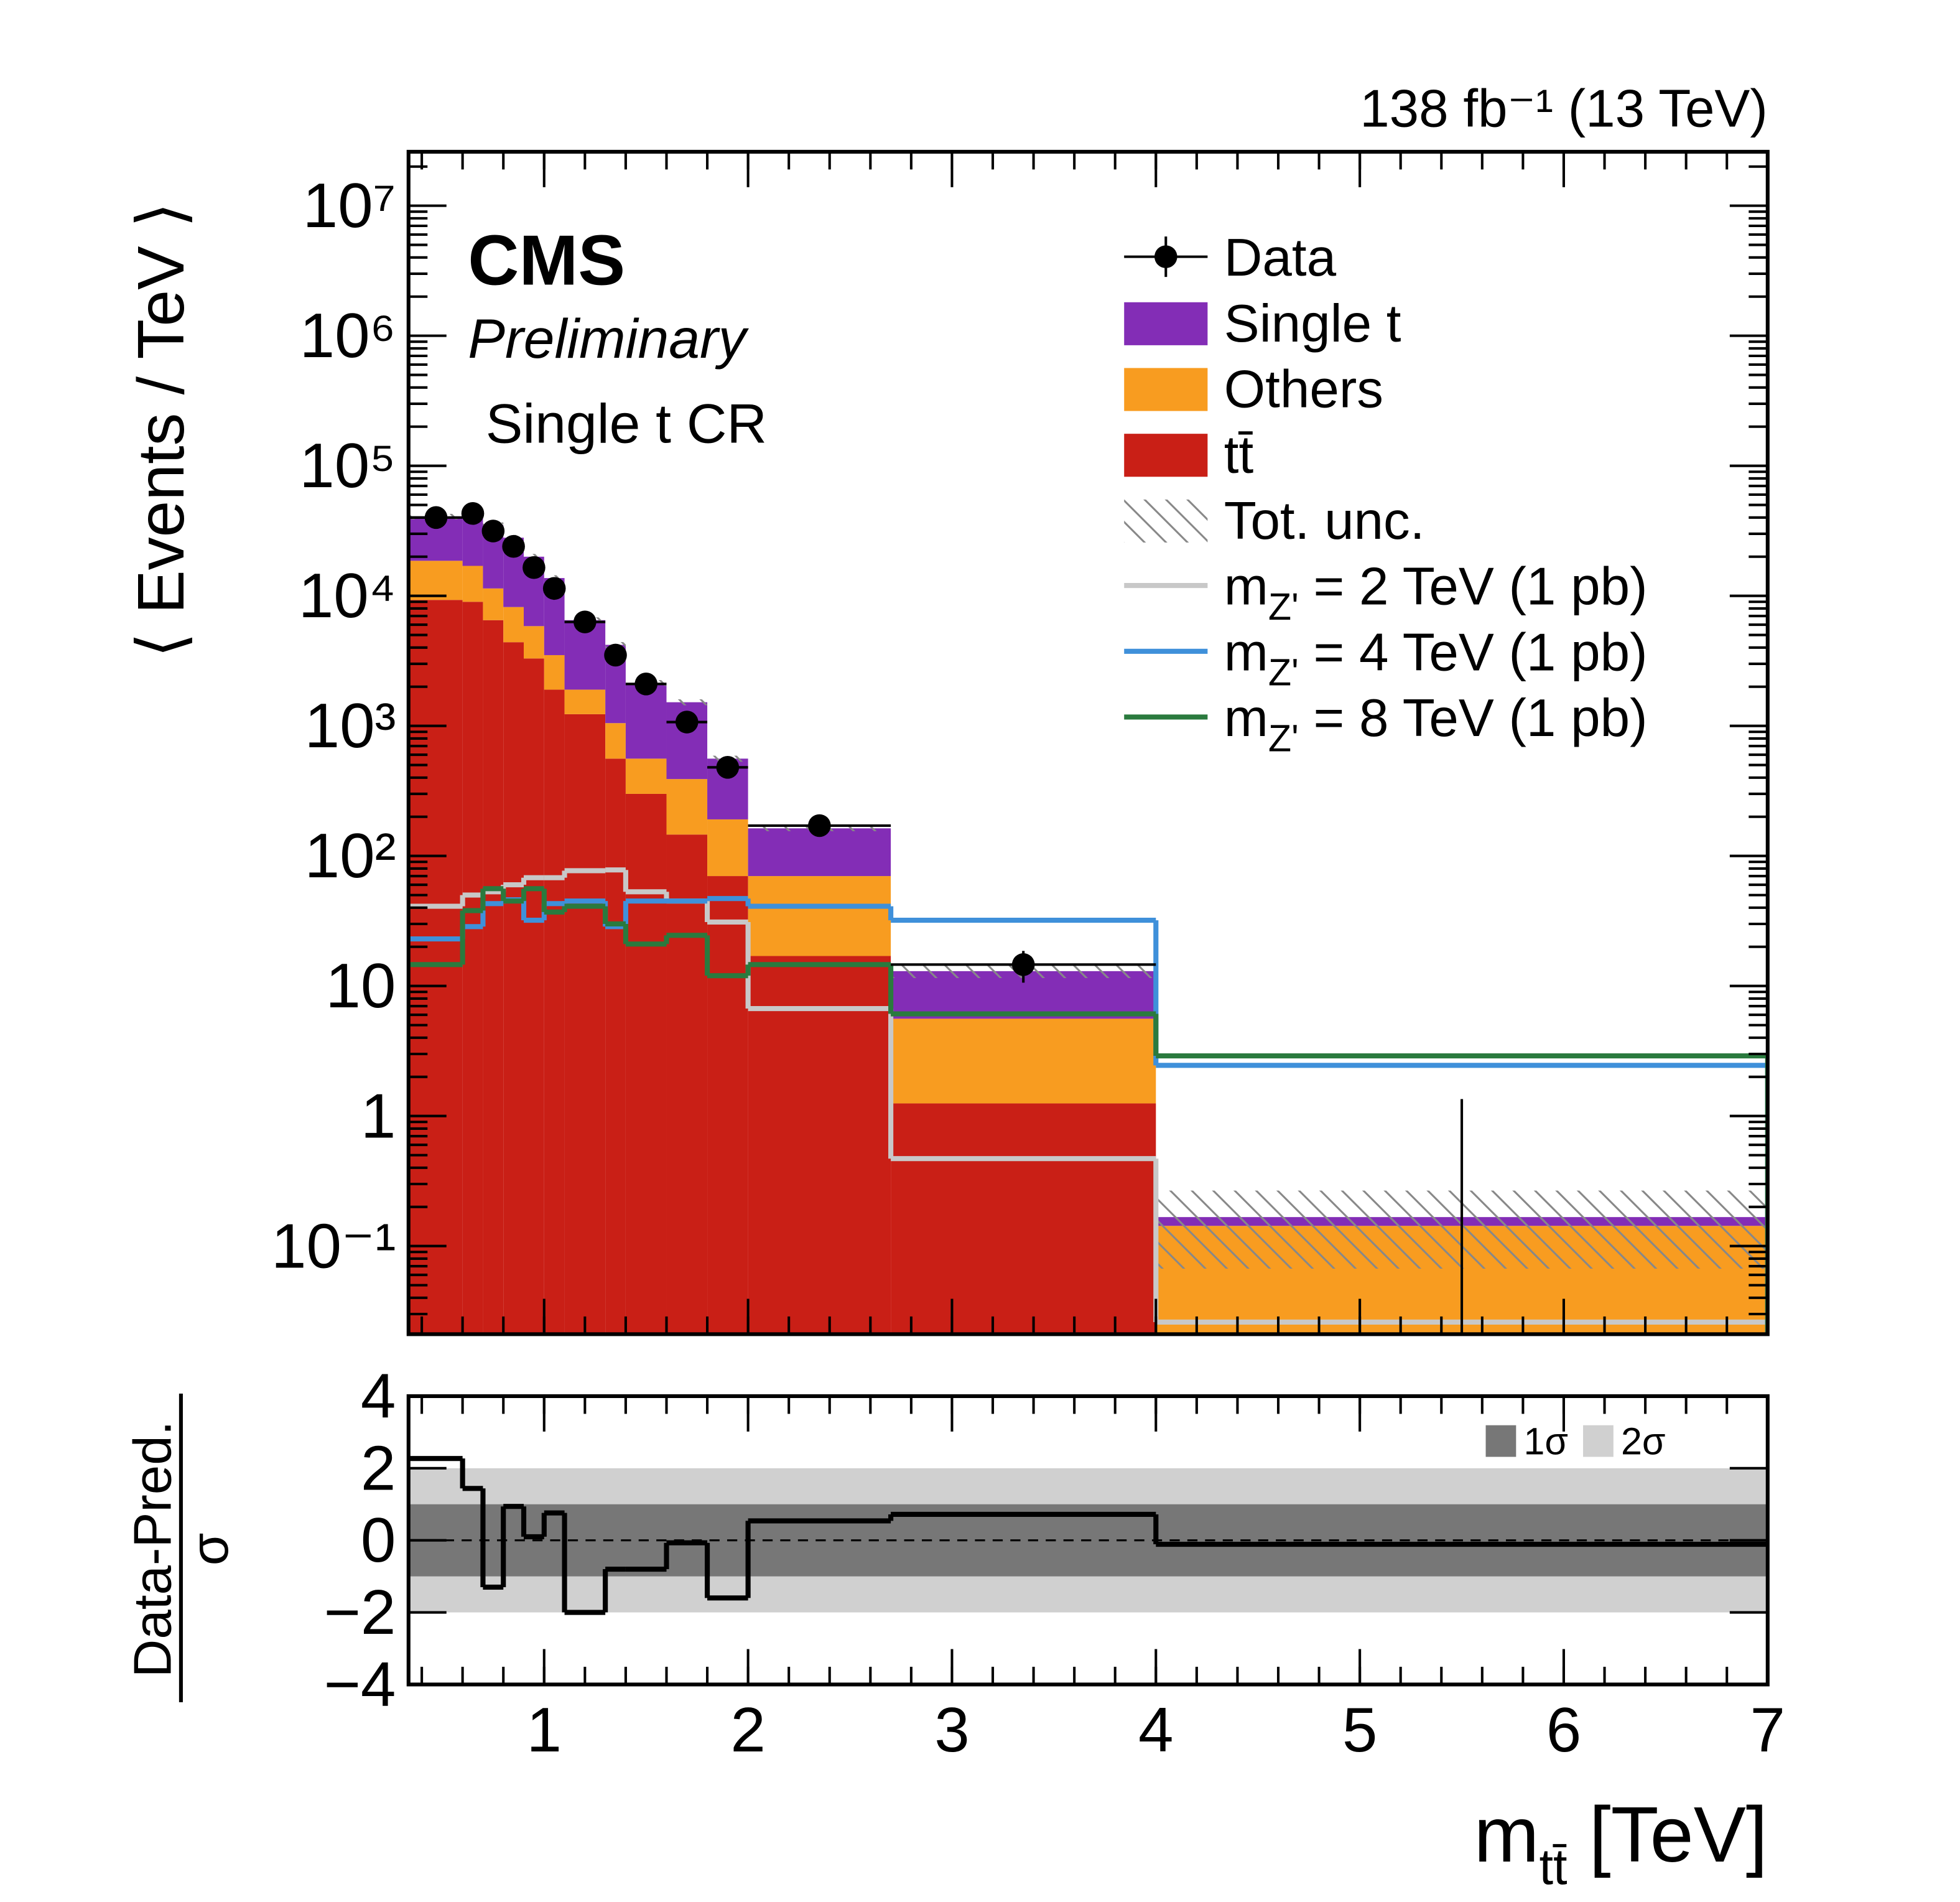 This screenshot has height=1902, width=1960. I want to click on x-tick-label: 3, so click(952, 1729).